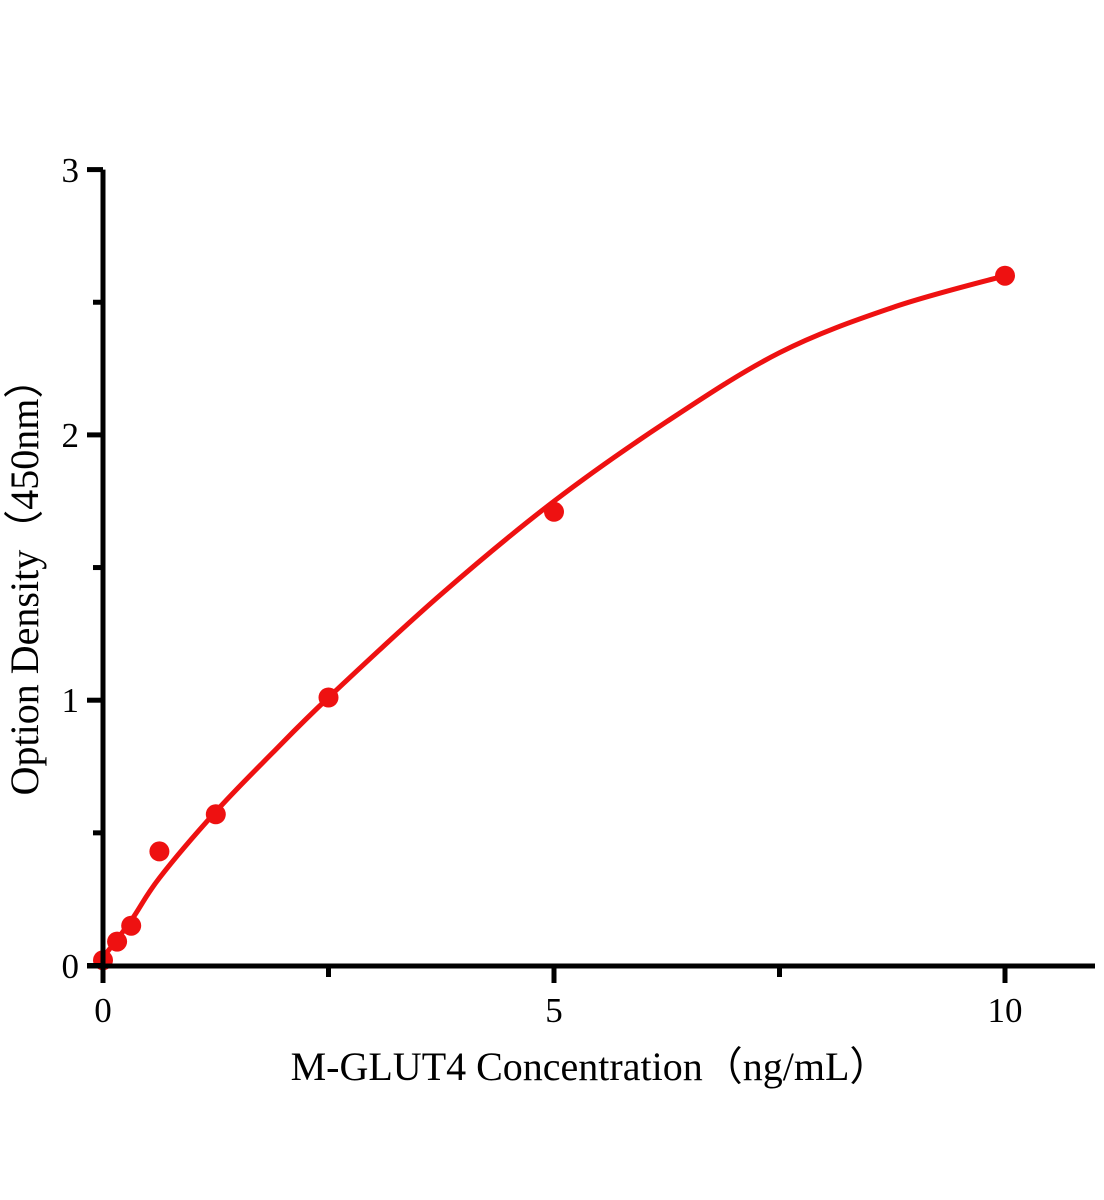  Describe the element at coordinates (71, 170) in the screenshot. I see `y-tick-label: 3` at that location.